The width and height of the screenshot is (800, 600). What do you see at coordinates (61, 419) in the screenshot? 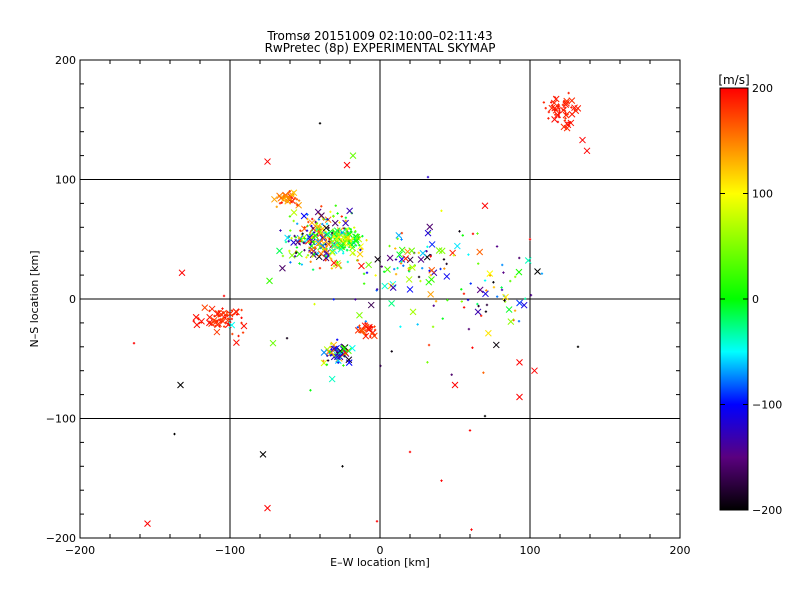
I see `y-tick-label: −100` at bounding box center [61, 419].